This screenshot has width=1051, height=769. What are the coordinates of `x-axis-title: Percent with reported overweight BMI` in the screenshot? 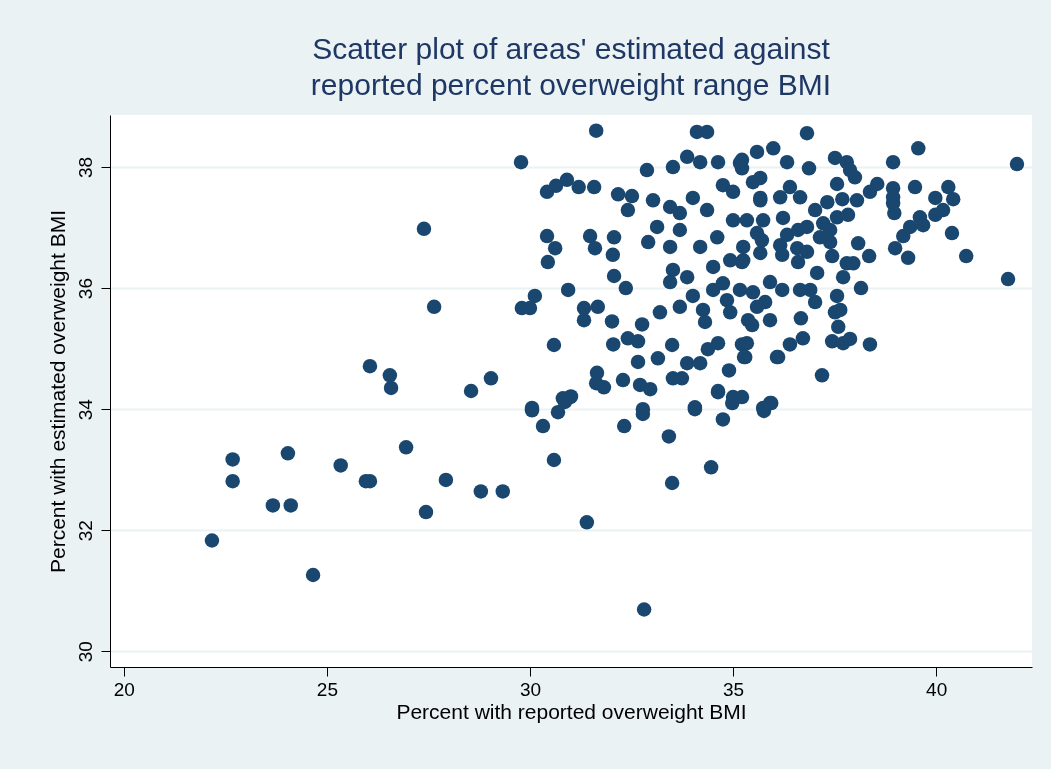 It's located at (571, 711).